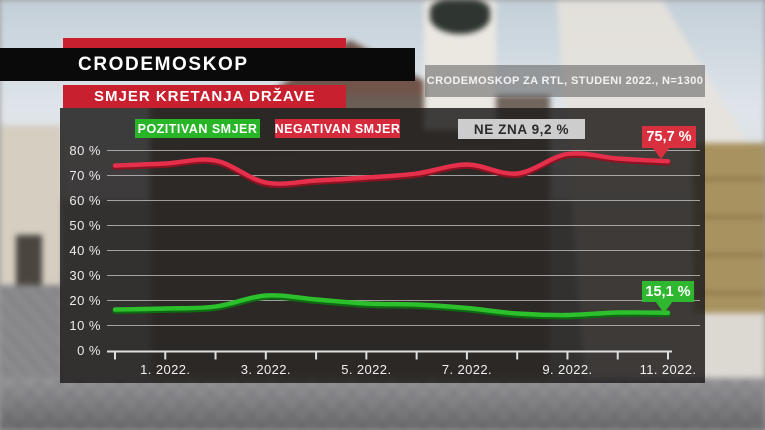 This screenshot has height=430, width=765. I want to click on svg-text: 80 %, so click(85, 150).